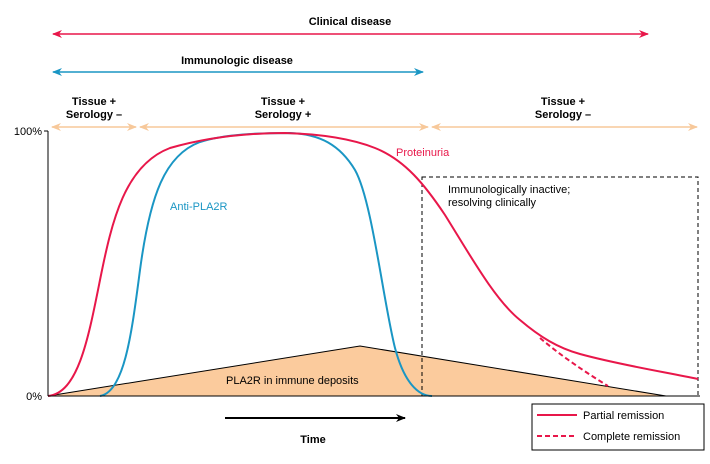 The width and height of the screenshot is (710, 464). I want to click on complete-remission-curve, so click(574, 362).